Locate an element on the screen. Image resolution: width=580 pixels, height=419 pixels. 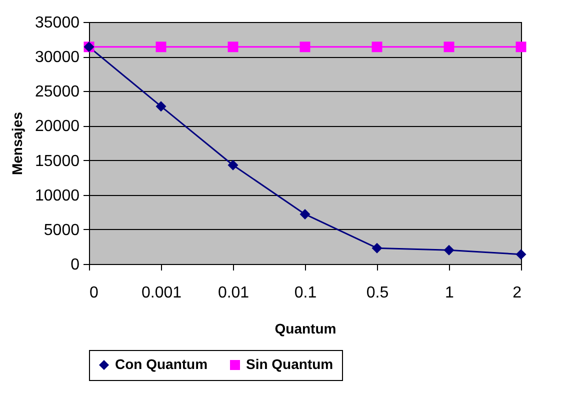
x-tick-label: 2 is located at coordinates (517, 293).